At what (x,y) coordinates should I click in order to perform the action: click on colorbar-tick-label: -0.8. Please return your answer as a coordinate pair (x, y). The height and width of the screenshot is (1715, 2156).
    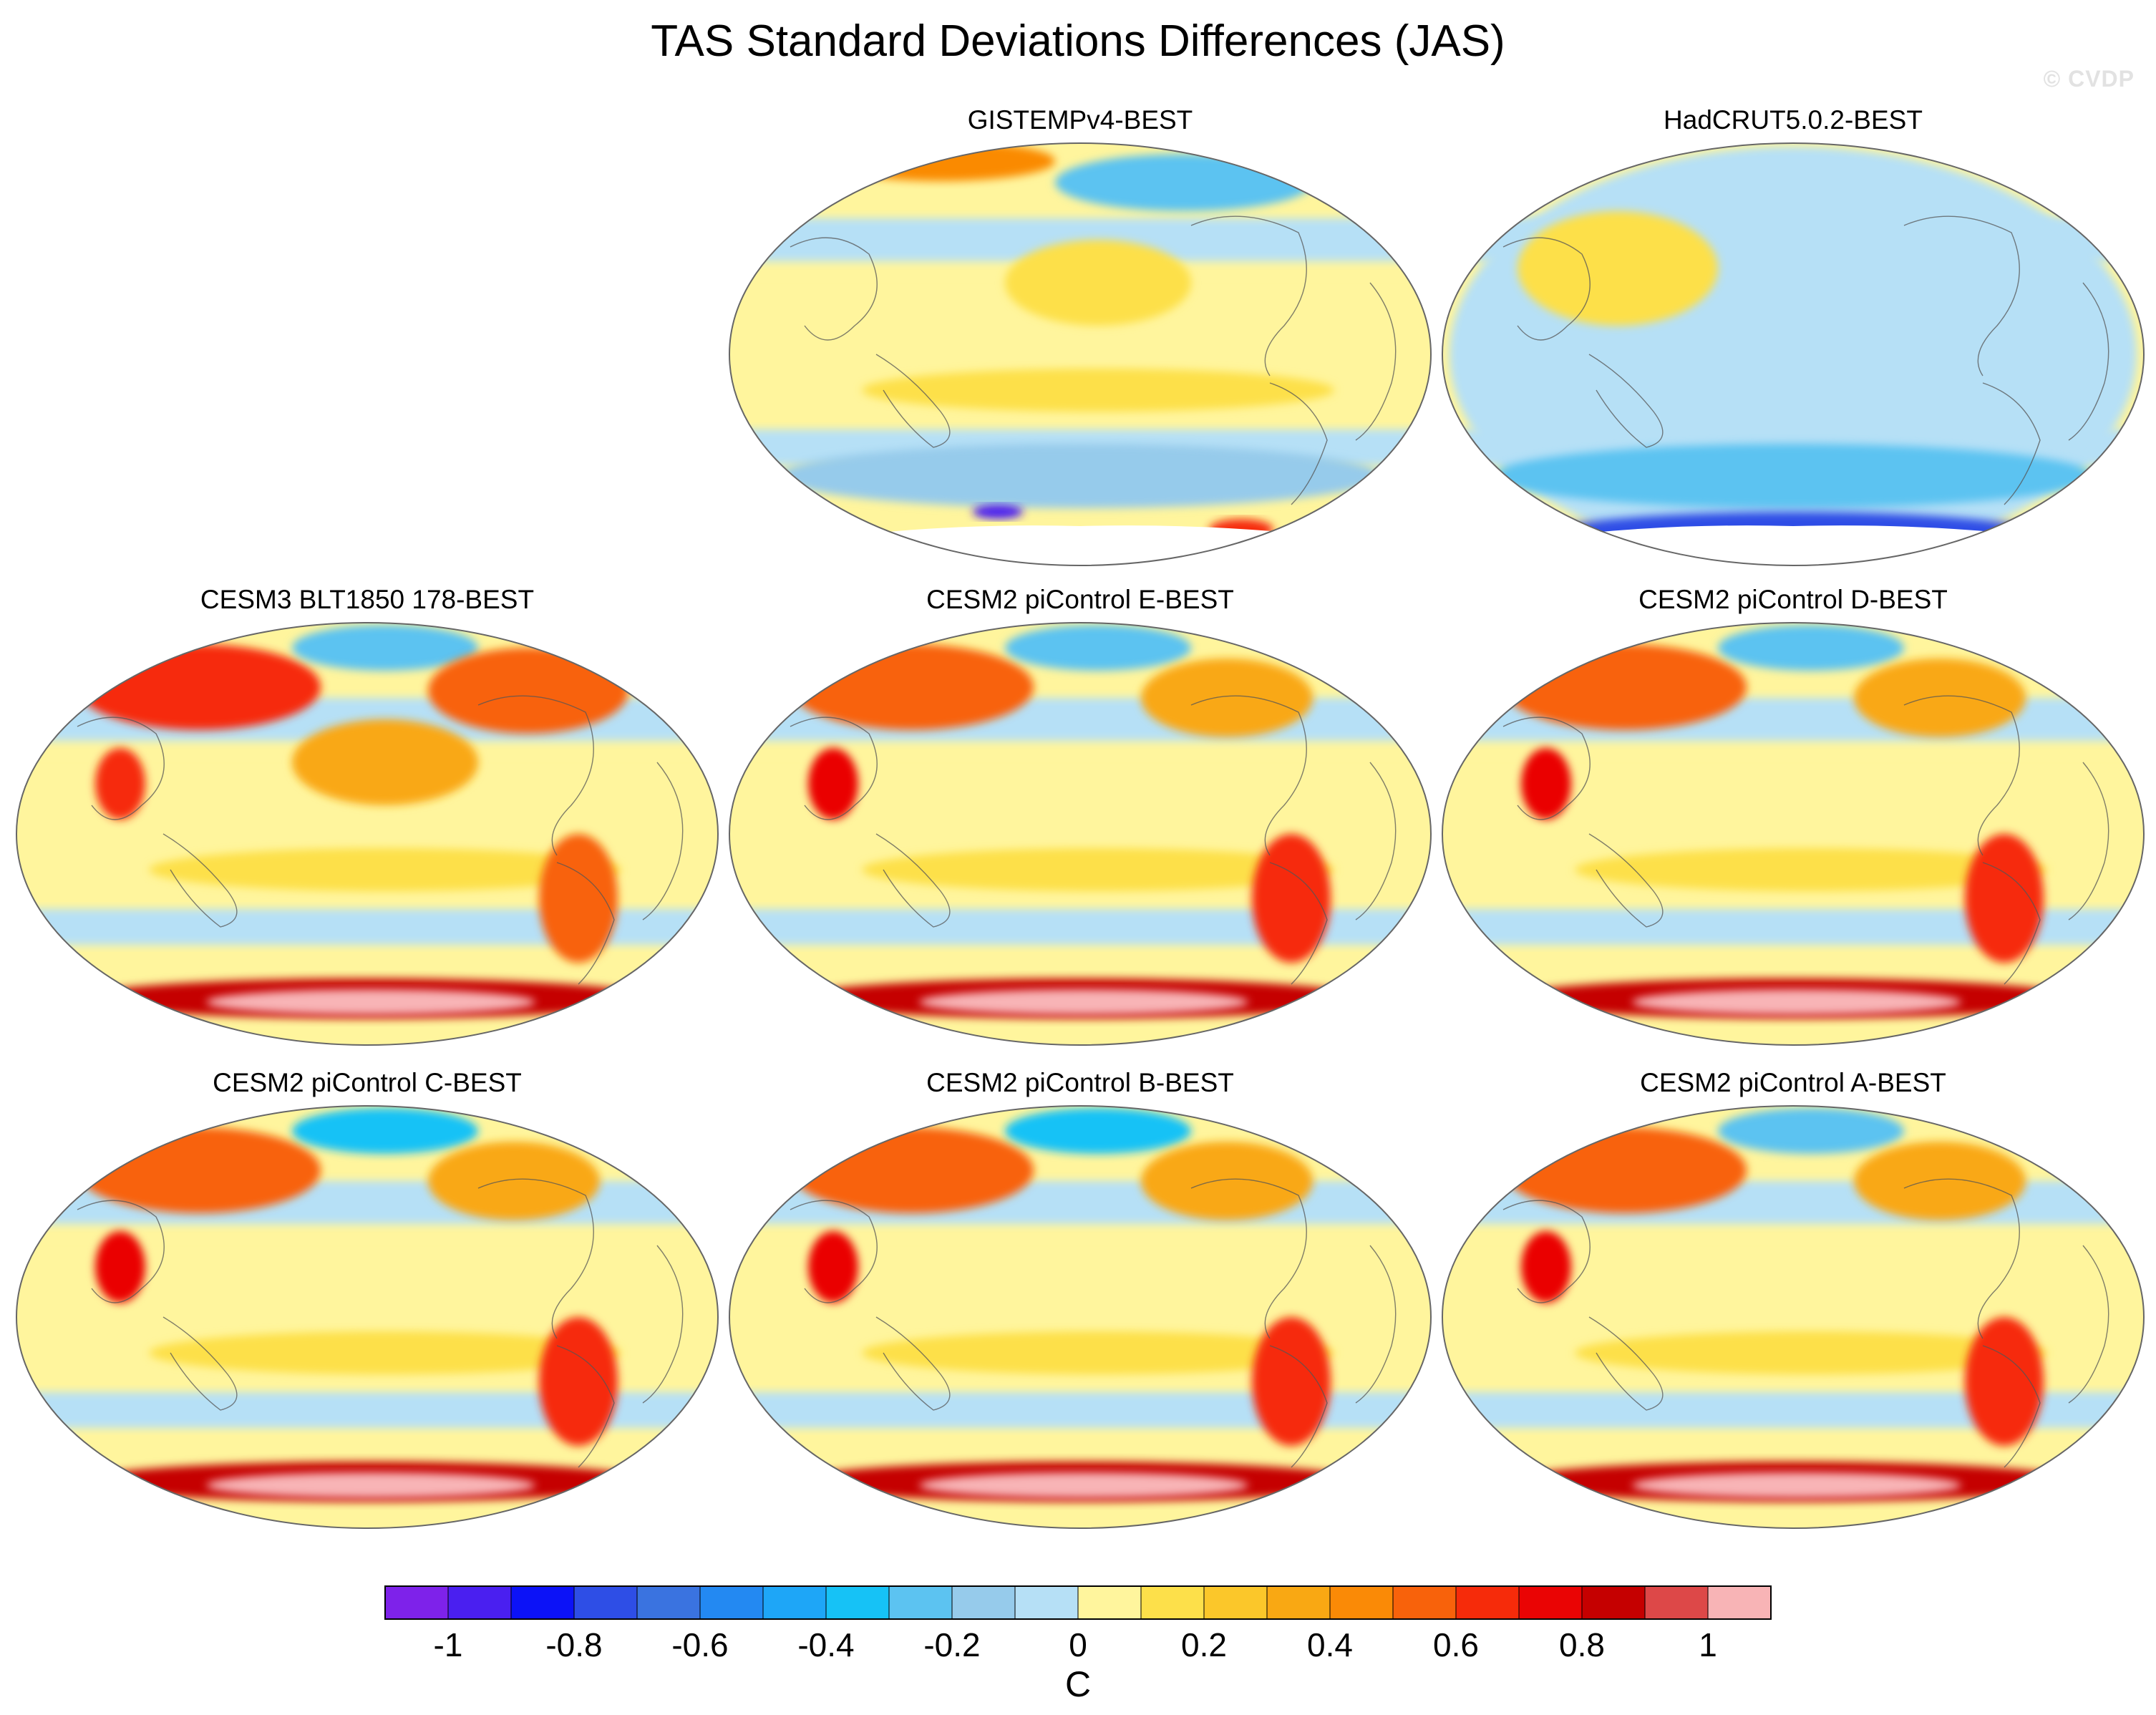
    Looking at the image, I should click on (573, 1645).